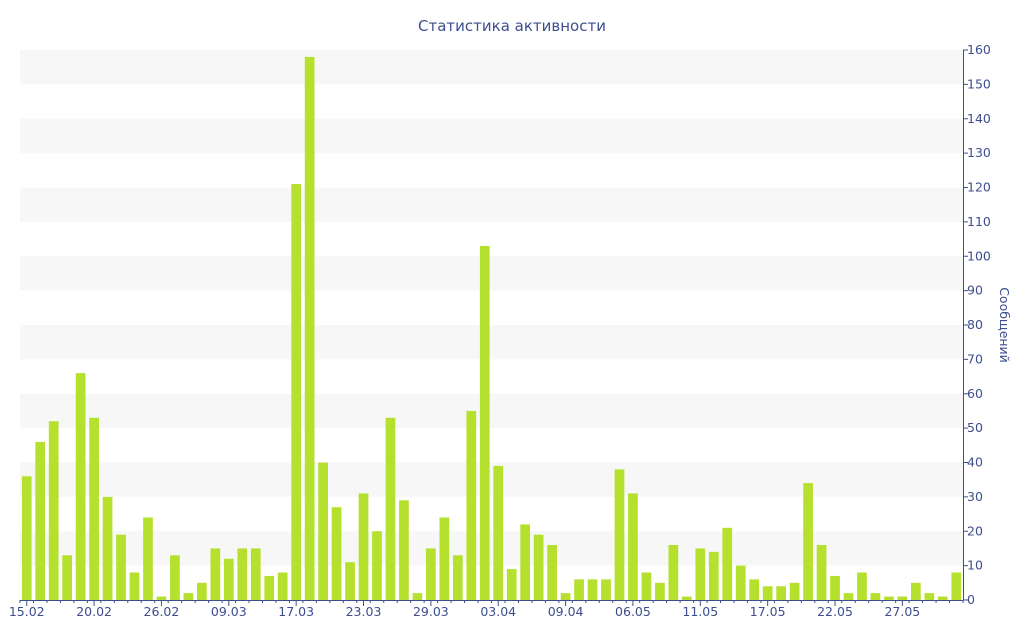  I want to click on x-tick-label: 26.02, so click(162, 611).